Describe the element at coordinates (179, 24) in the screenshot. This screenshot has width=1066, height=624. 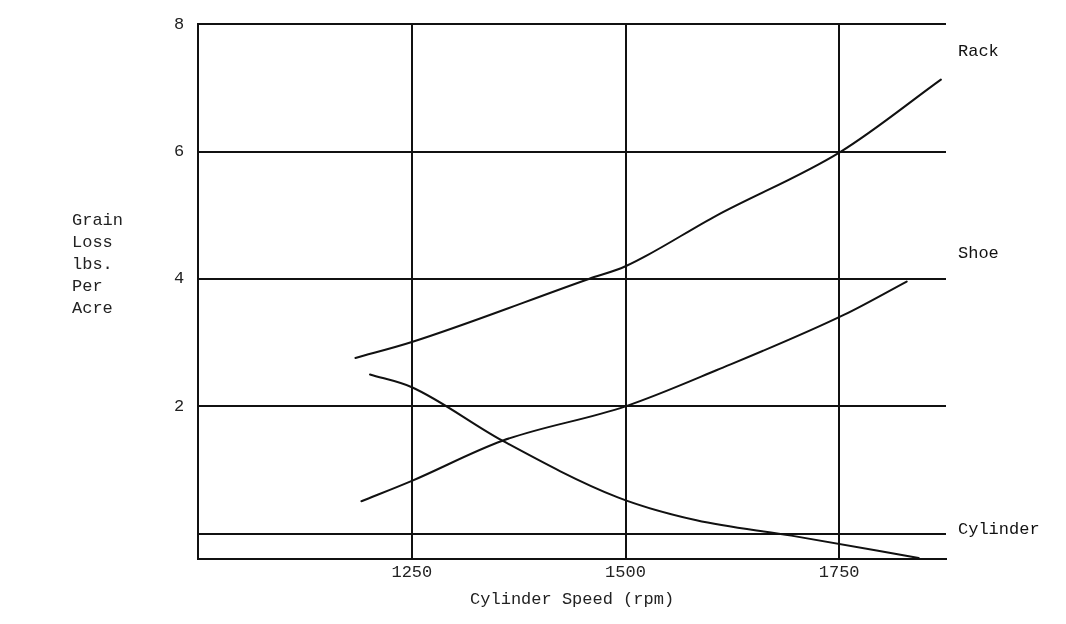
I see `y-tick-label: 8` at that location.